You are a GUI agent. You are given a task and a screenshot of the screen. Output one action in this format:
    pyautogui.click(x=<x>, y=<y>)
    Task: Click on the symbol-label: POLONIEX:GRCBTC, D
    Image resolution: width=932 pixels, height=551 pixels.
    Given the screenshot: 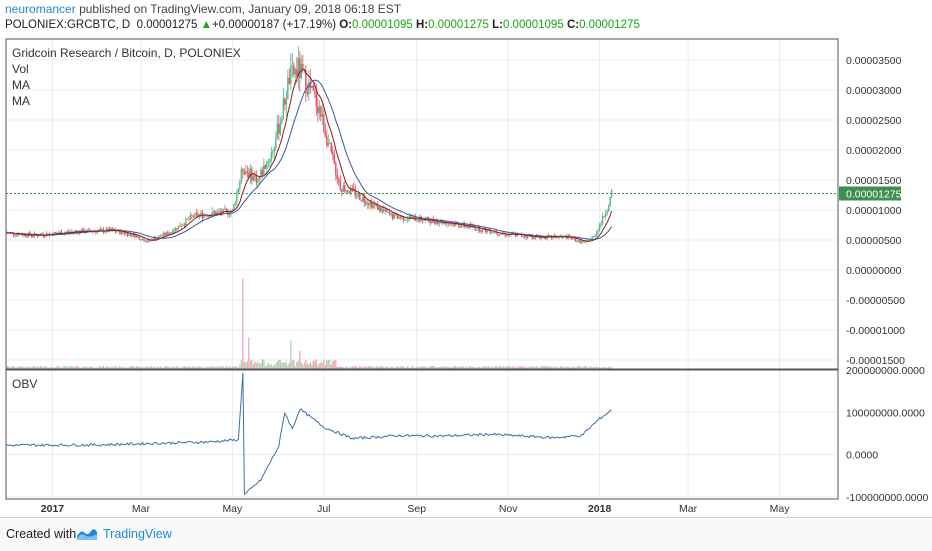 What is the action you would take?
    pyautogui.click(x=68, y=25)
    